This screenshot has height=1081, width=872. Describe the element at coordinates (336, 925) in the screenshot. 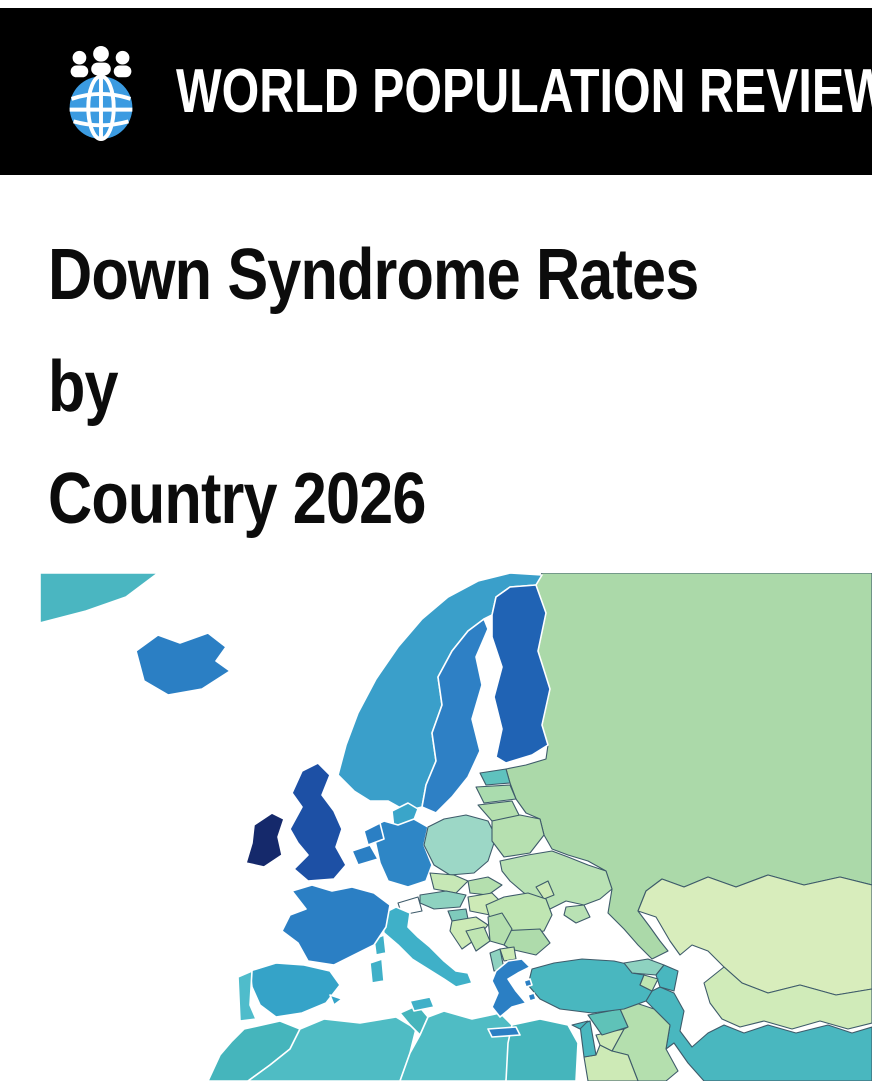

I see `country-france` at that location.